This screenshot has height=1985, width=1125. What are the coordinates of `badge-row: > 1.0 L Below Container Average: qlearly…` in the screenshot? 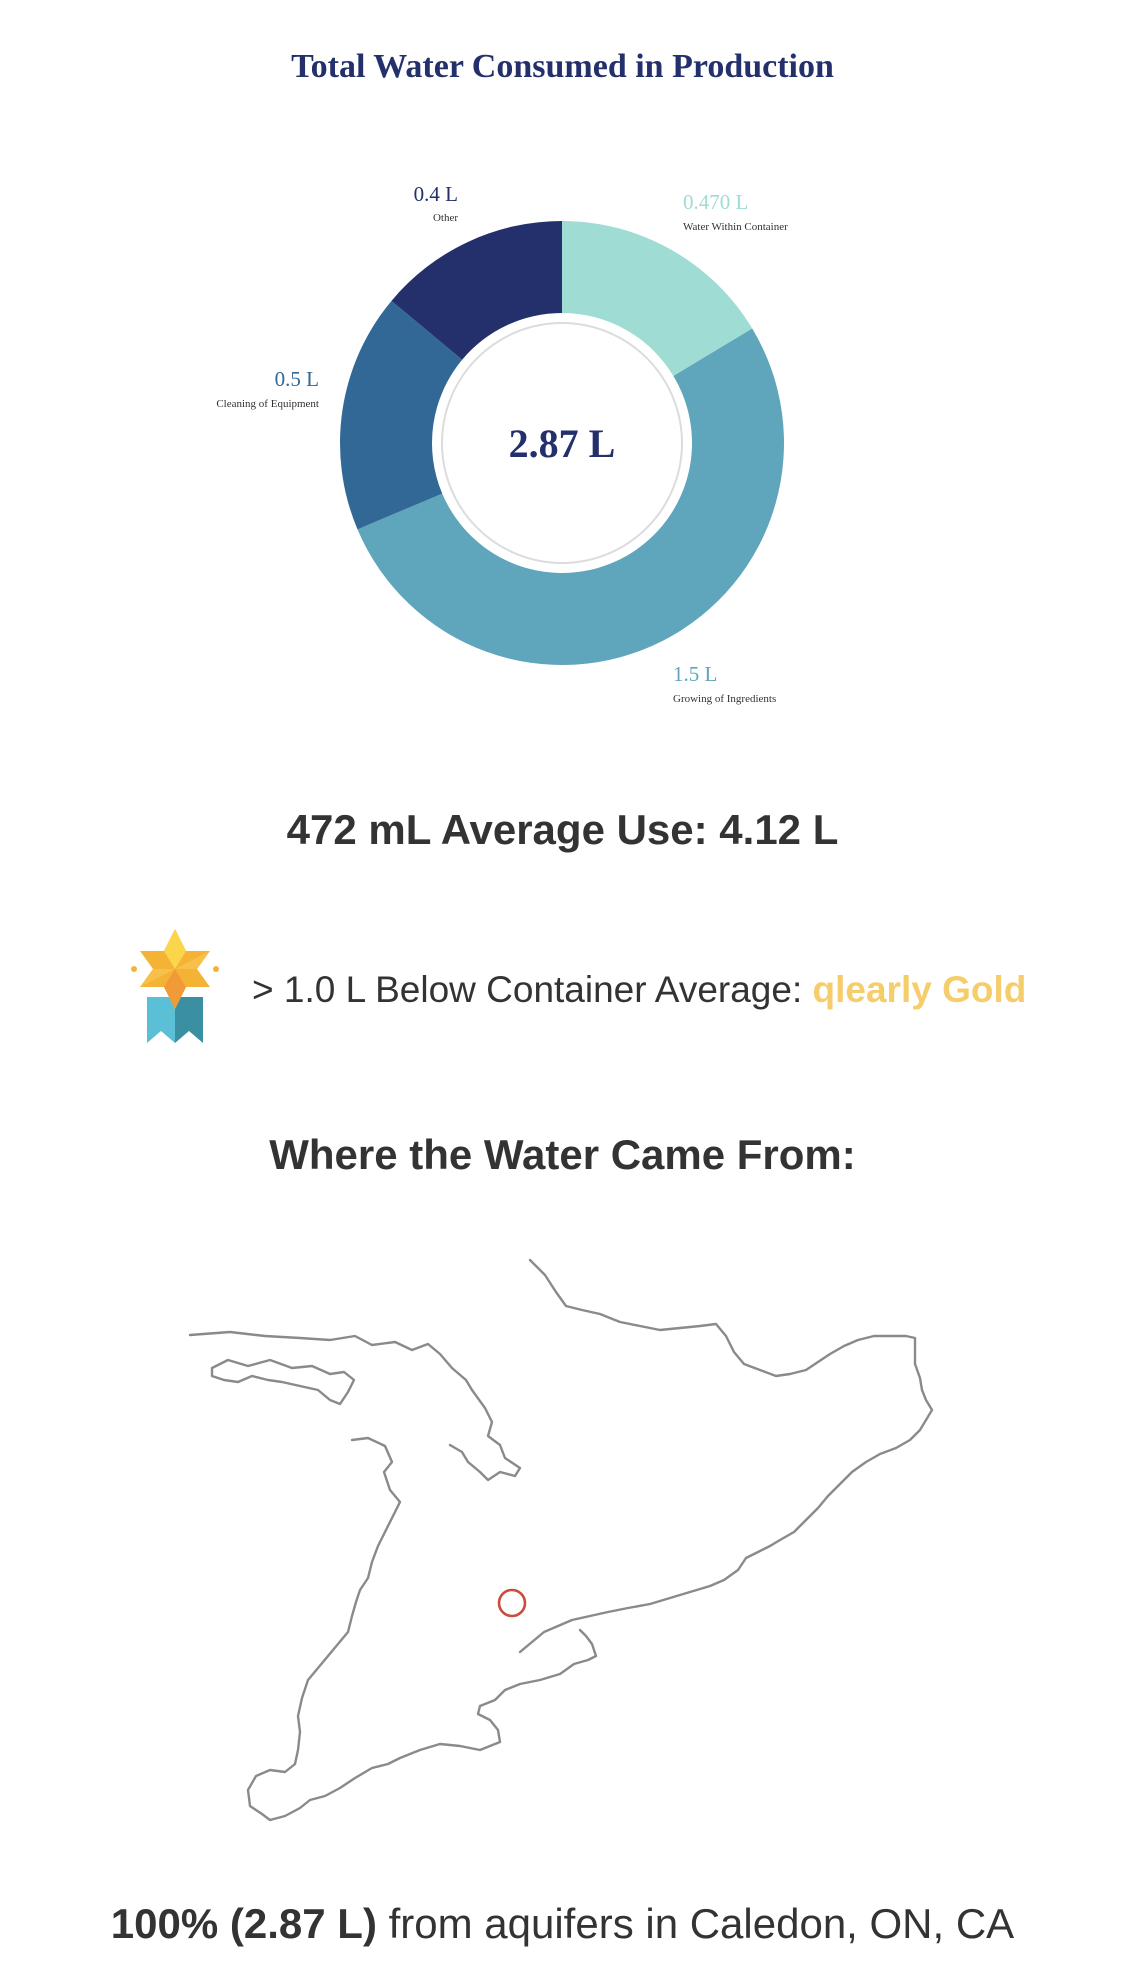 It's located at (578, 990).